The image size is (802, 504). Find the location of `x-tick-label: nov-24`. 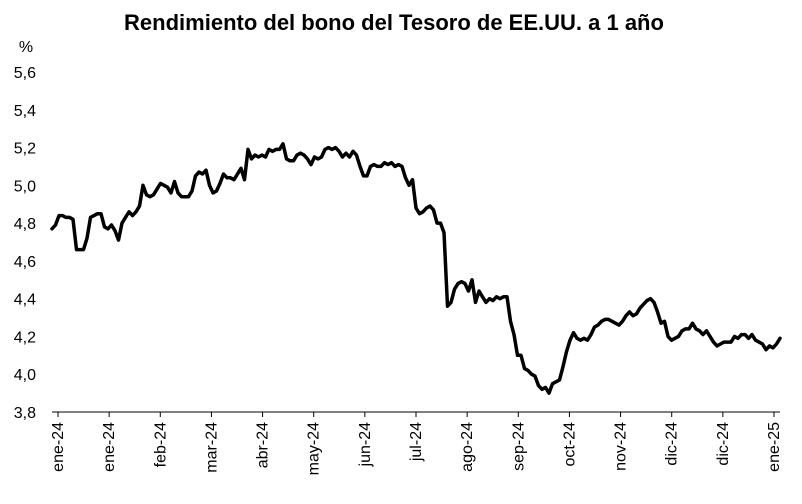

x-tick-label: nov-24 is located at coordinates (621, 446).